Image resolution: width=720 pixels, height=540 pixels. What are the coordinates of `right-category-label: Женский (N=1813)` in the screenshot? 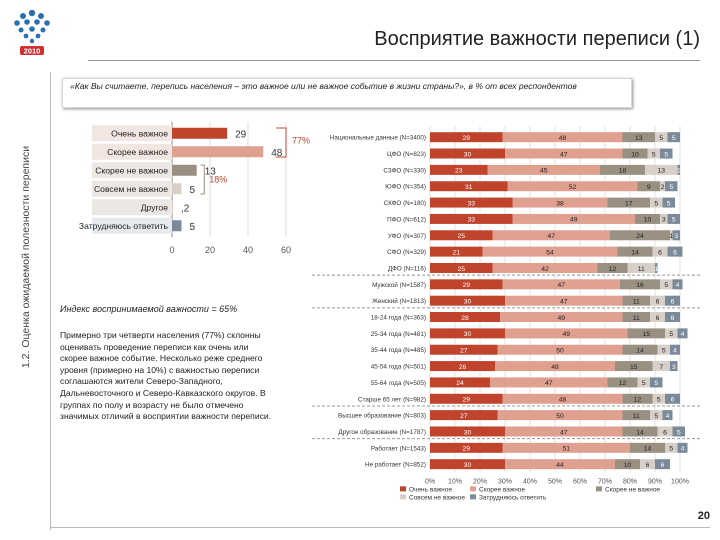 It's located at (399, 301).